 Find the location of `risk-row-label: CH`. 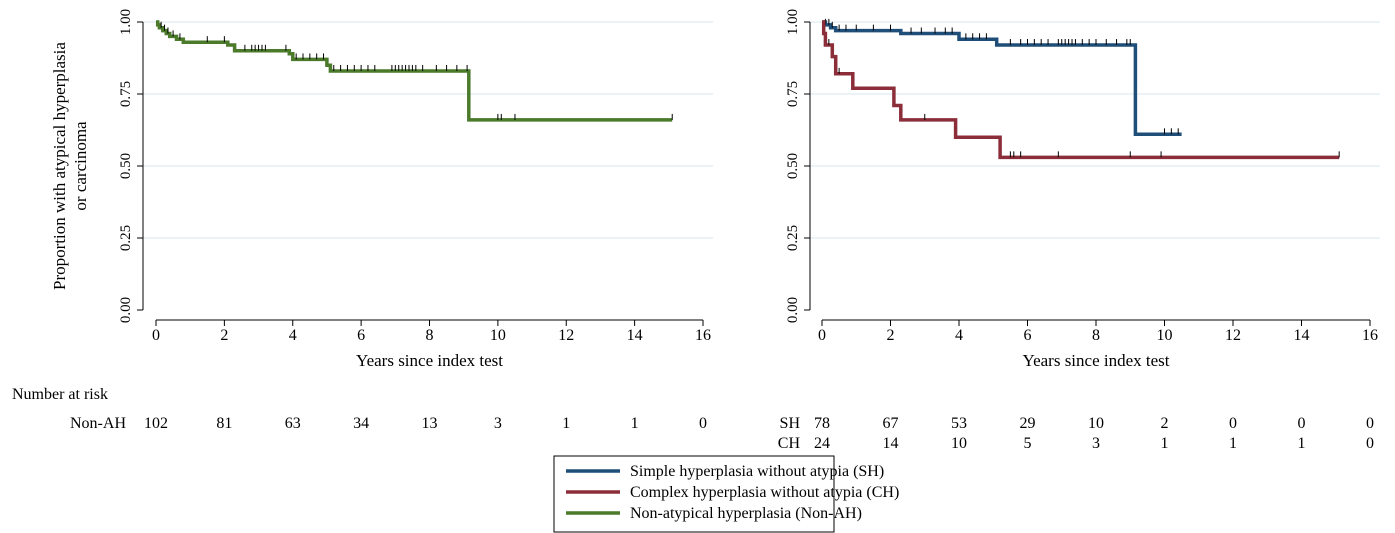

risk-row-label: CH is located at coordinates (789, 443).